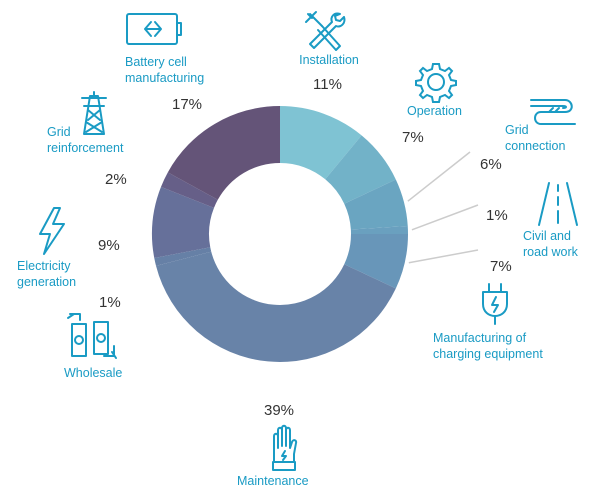  What do you see at coordinates (327, 84) in the screenshot?
I see `percent-installation: 11%` at bounding box center [327, 84].